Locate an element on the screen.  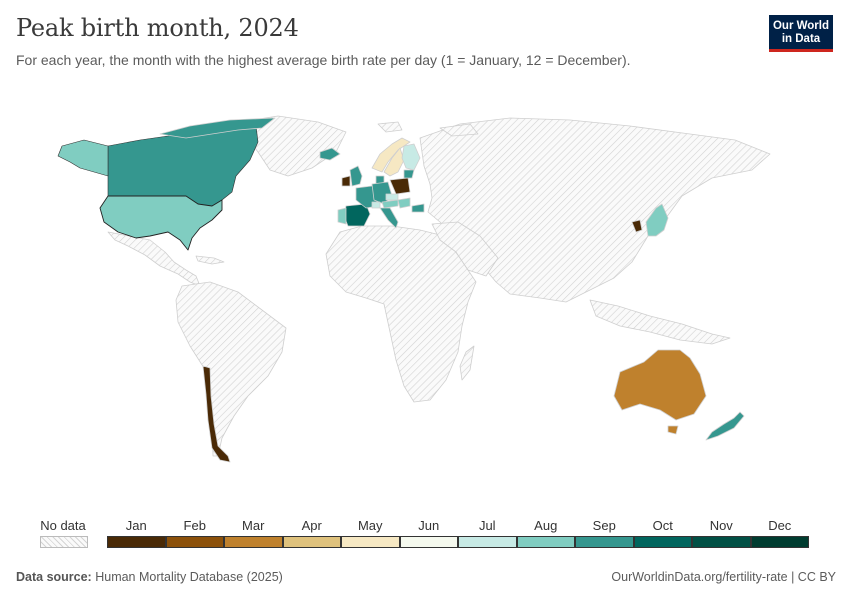
source-label: Data source: is located at coordinates (54, 577).